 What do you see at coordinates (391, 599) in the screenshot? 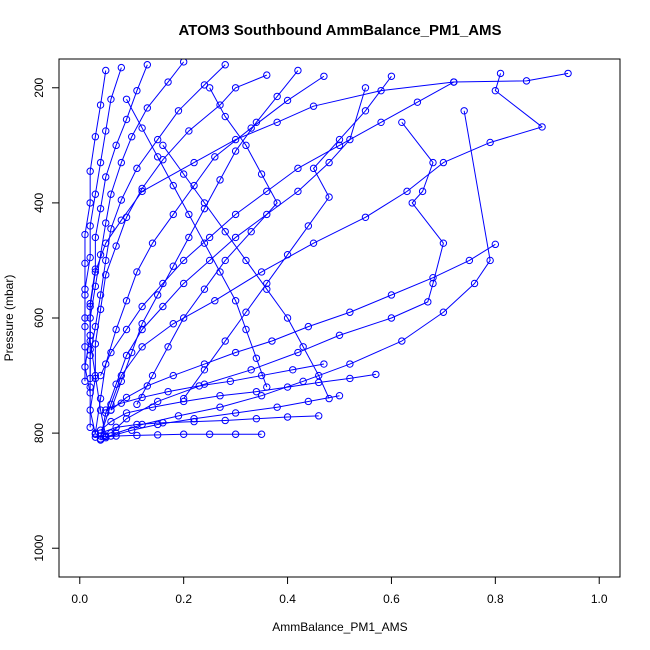
I see `x-tick-label: 0.6` at bounding box center [391, 599].